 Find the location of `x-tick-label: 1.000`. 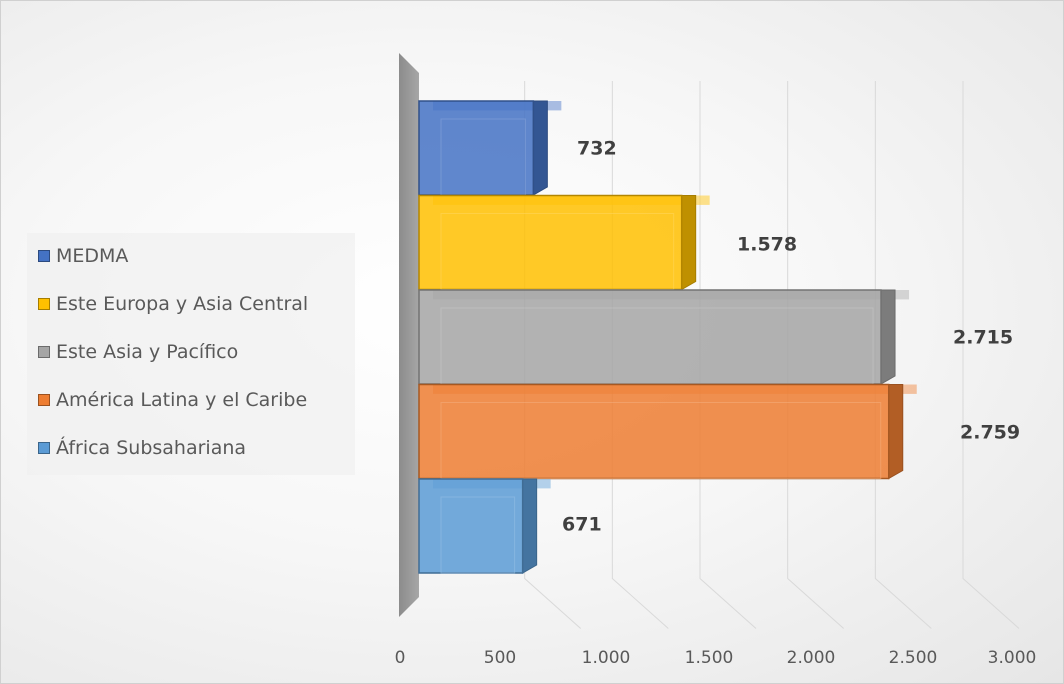

x-tick-label: 1.000 is located at coordinates (606, 658).